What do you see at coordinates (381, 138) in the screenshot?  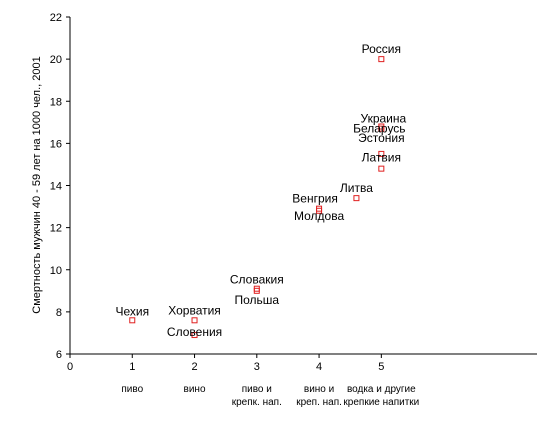 I see `point-label: Эстония` at bounding box center [381, 138].